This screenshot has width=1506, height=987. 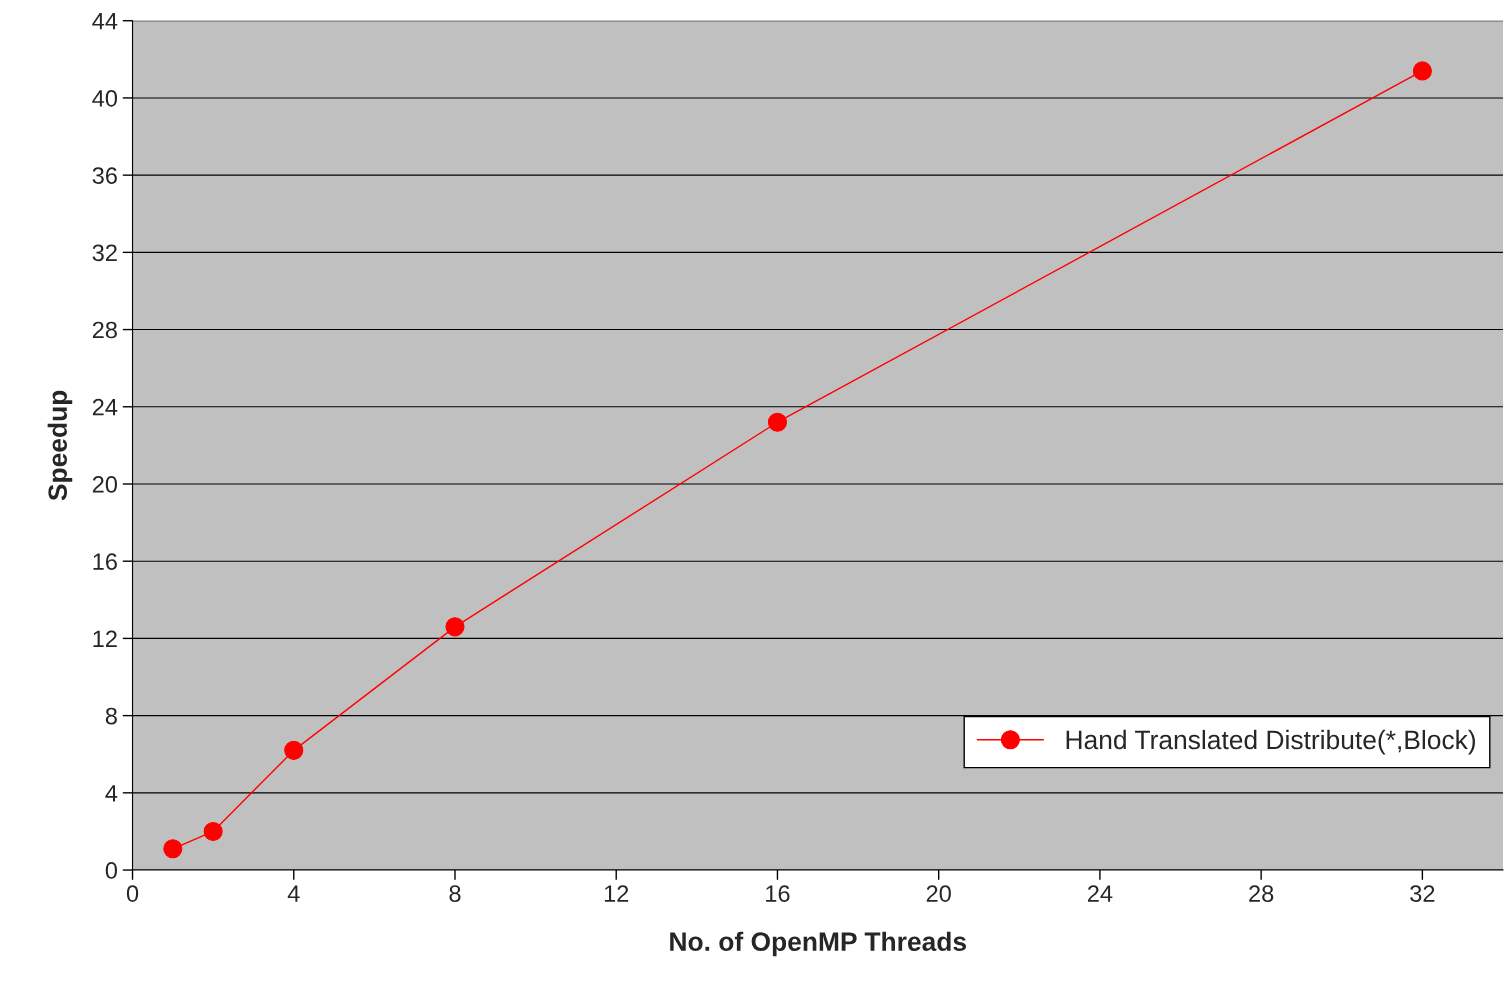 I want to click on y-tick-label: 12, so click(x=105, y=638).